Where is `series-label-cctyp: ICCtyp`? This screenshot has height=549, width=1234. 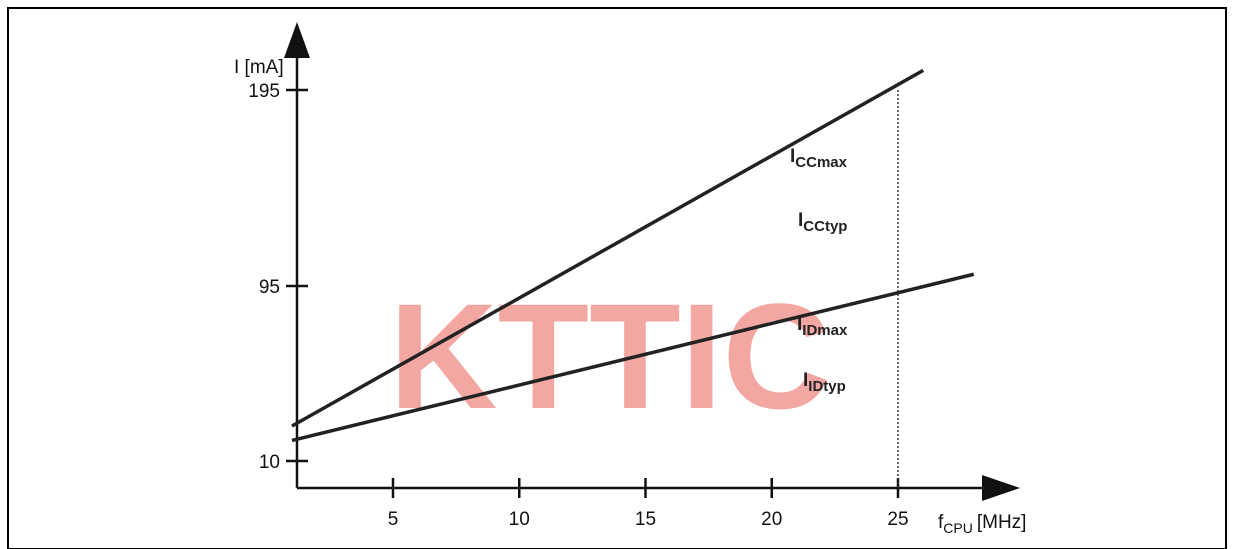 series-label-cctyp: ICCtyp is located at coordinates (822, 222).